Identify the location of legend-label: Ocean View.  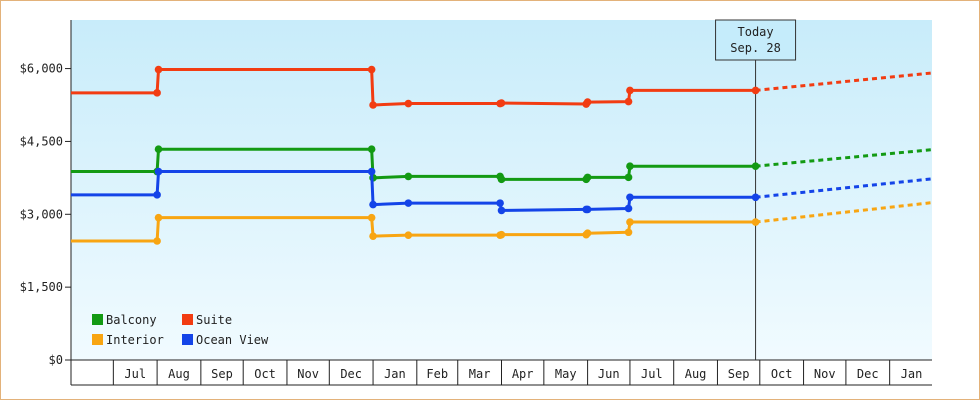
(232, 340).